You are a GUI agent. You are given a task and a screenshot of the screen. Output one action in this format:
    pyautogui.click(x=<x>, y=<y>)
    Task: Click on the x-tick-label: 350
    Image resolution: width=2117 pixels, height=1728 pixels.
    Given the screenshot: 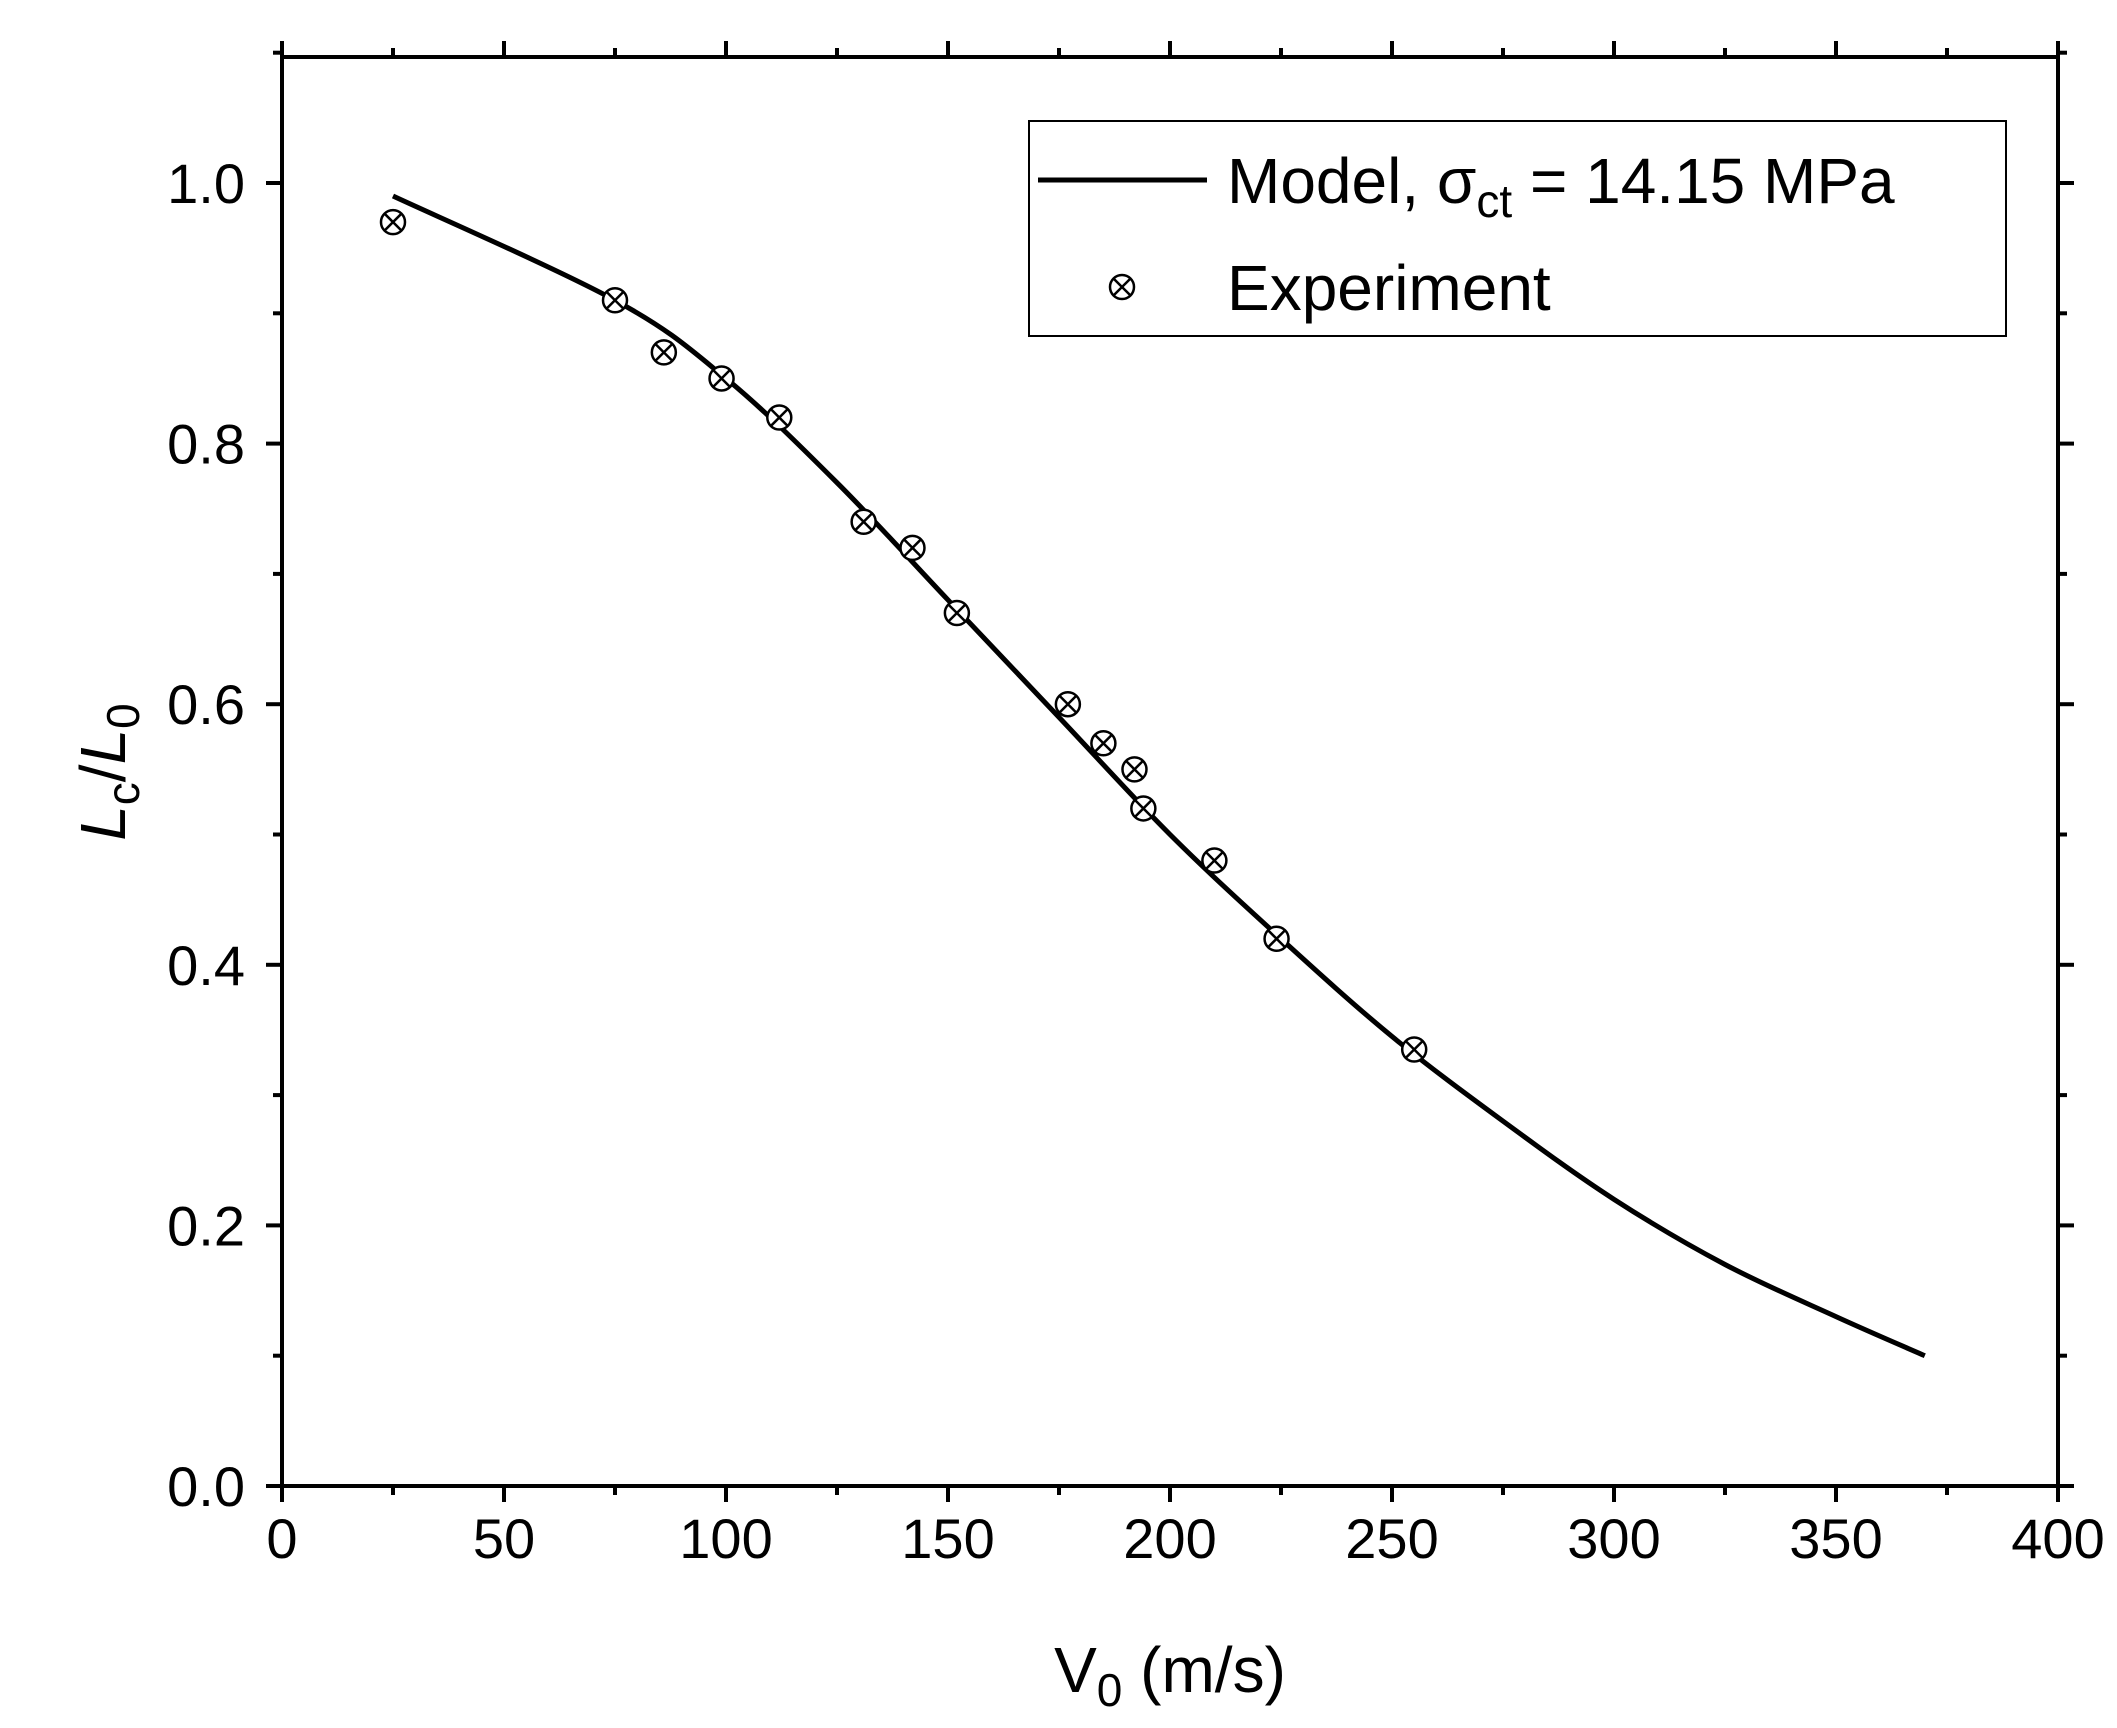 What is the action you would take?
    pyautogui.click(x=1835, y=1538)
    